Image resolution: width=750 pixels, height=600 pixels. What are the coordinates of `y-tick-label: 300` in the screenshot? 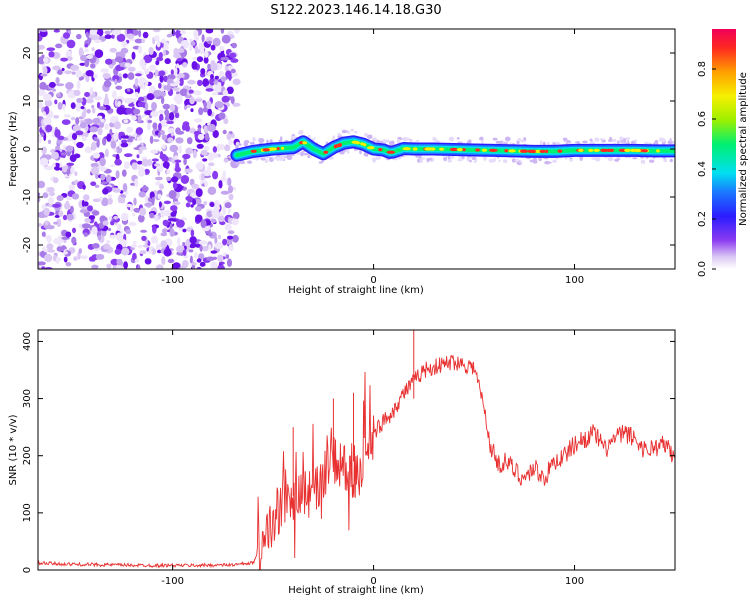 It's located at (27, 398).